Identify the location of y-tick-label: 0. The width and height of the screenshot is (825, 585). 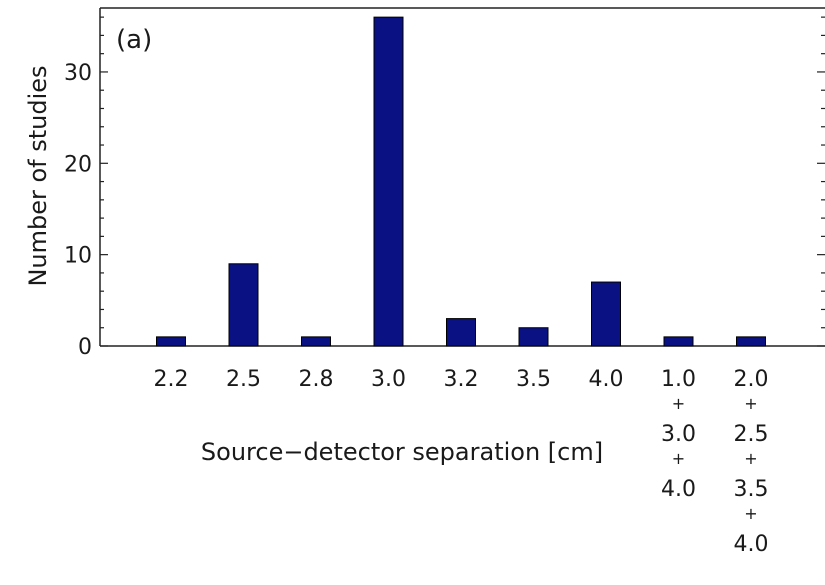
(85, 347).